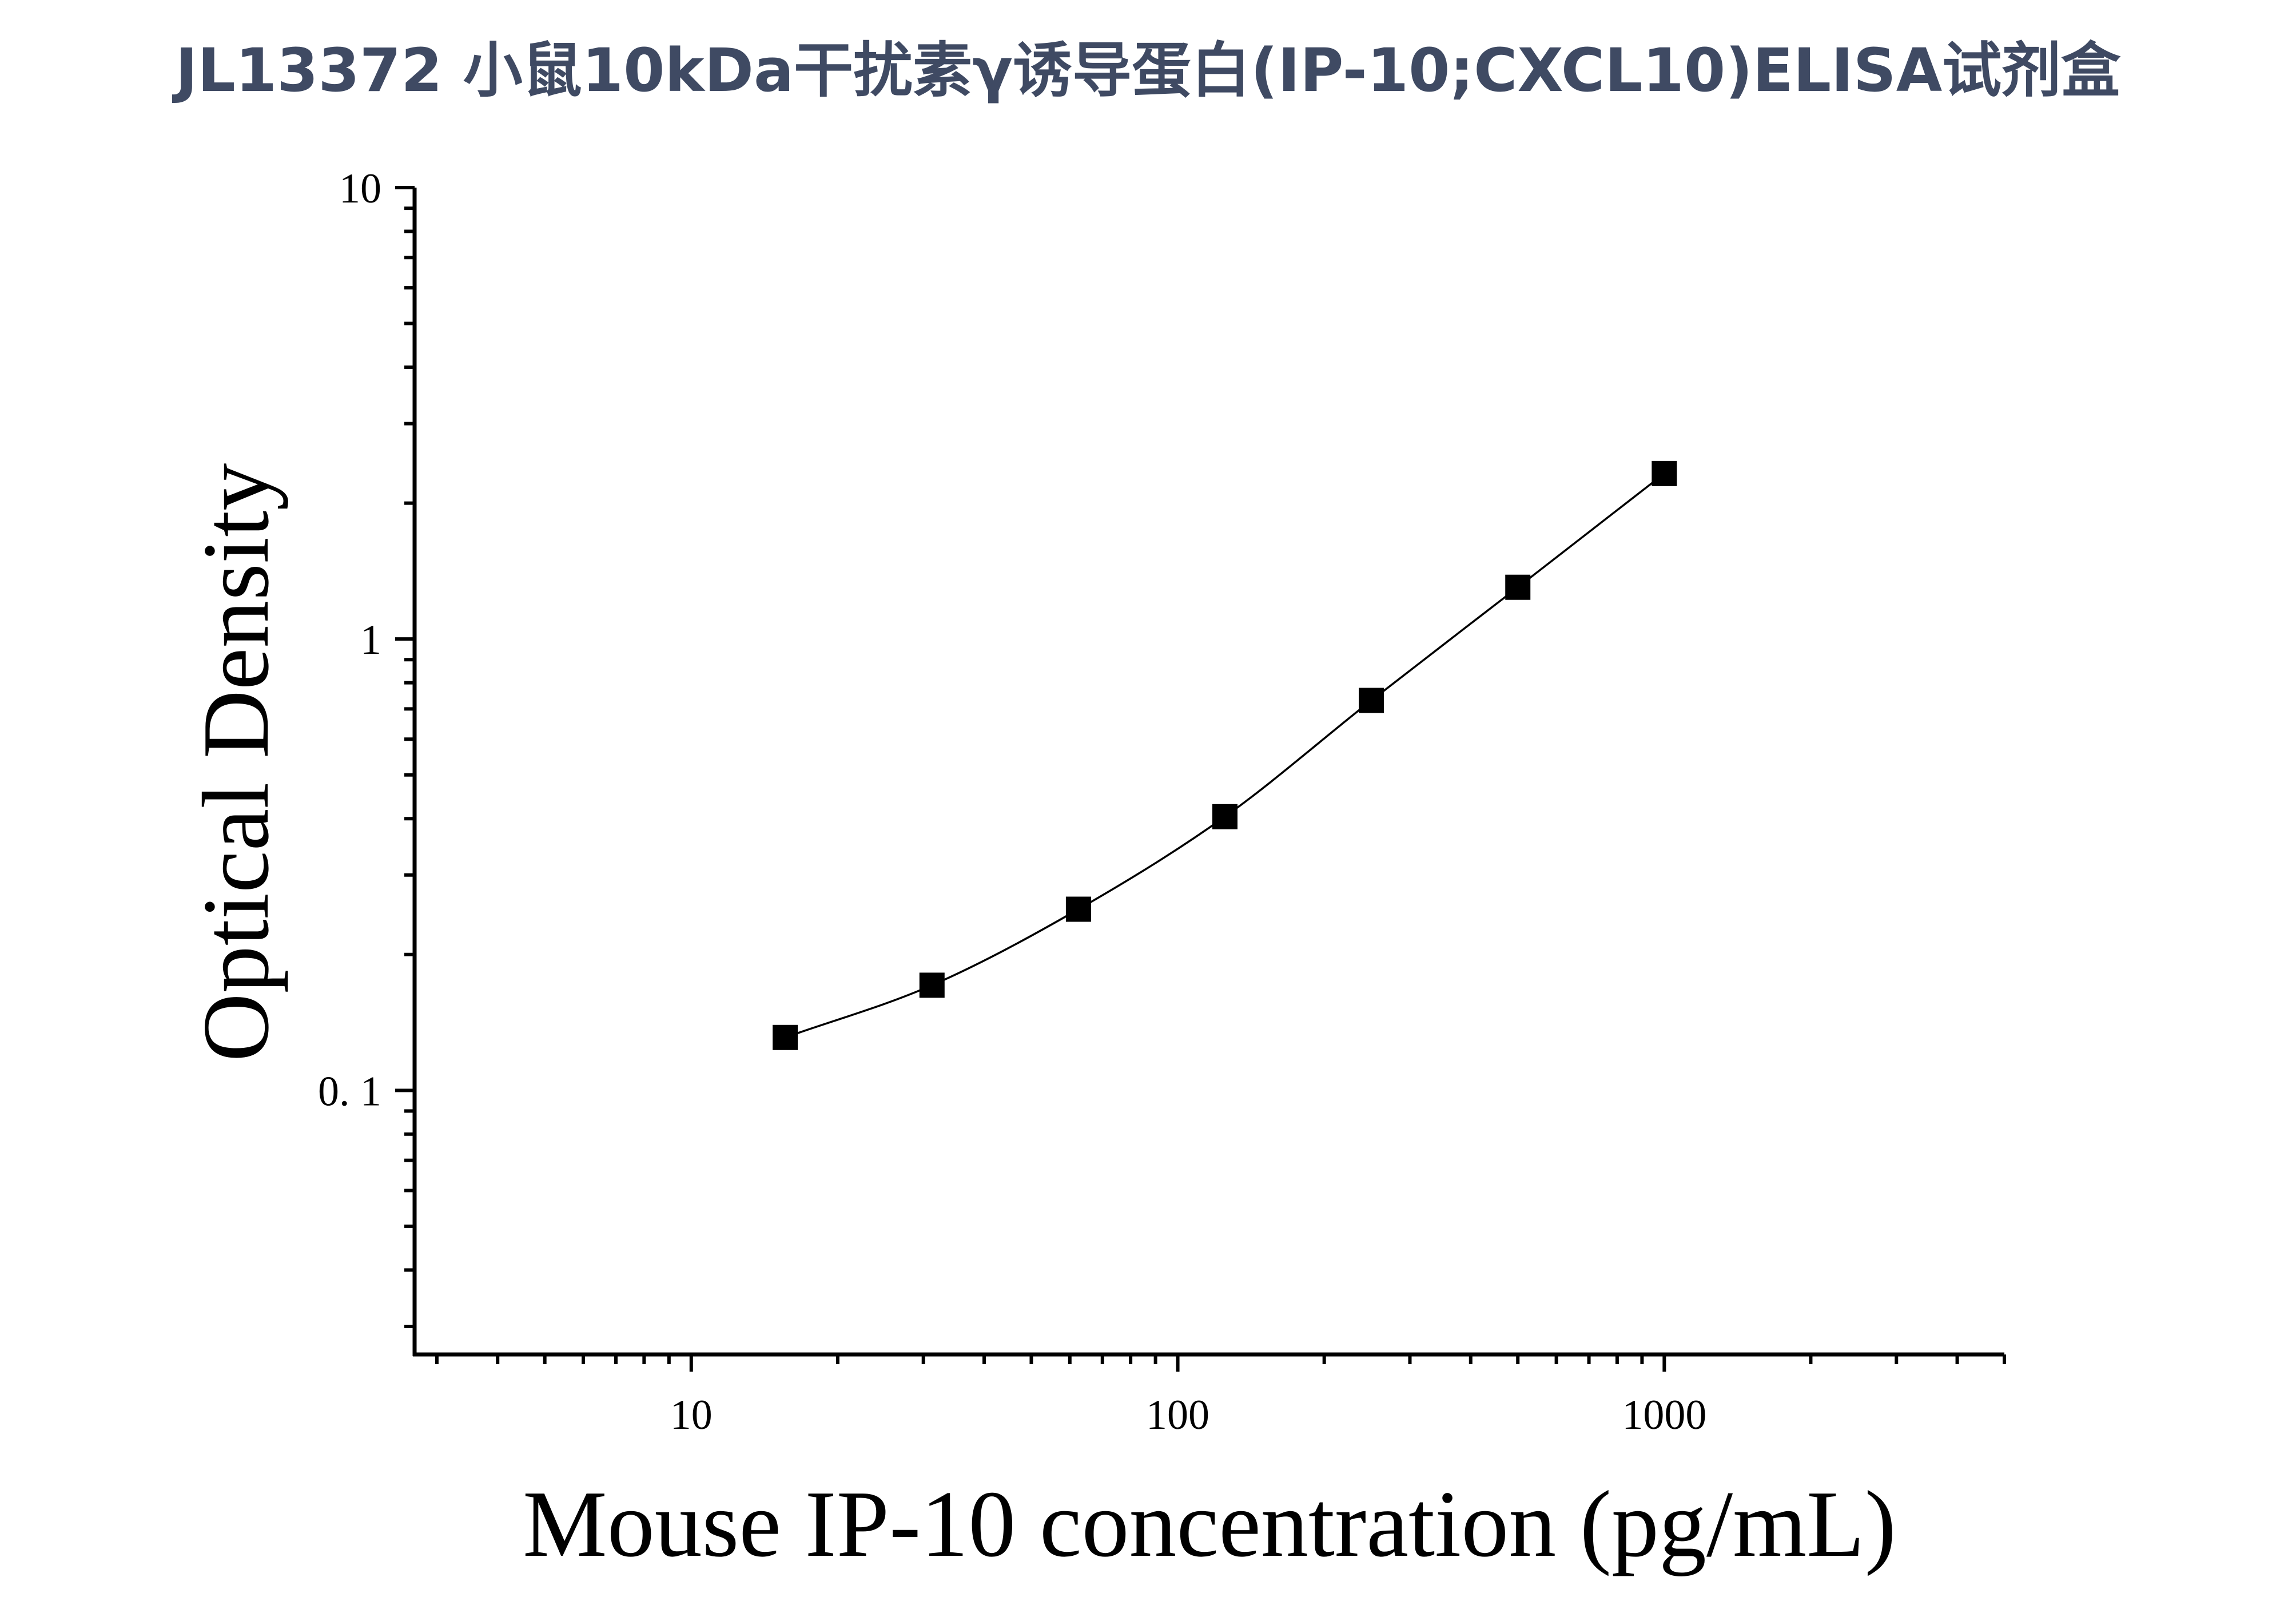  Describe the element at coordinates (349, 1091) in the screenshot. I see `y-tick-label: 0. 1` at that location.